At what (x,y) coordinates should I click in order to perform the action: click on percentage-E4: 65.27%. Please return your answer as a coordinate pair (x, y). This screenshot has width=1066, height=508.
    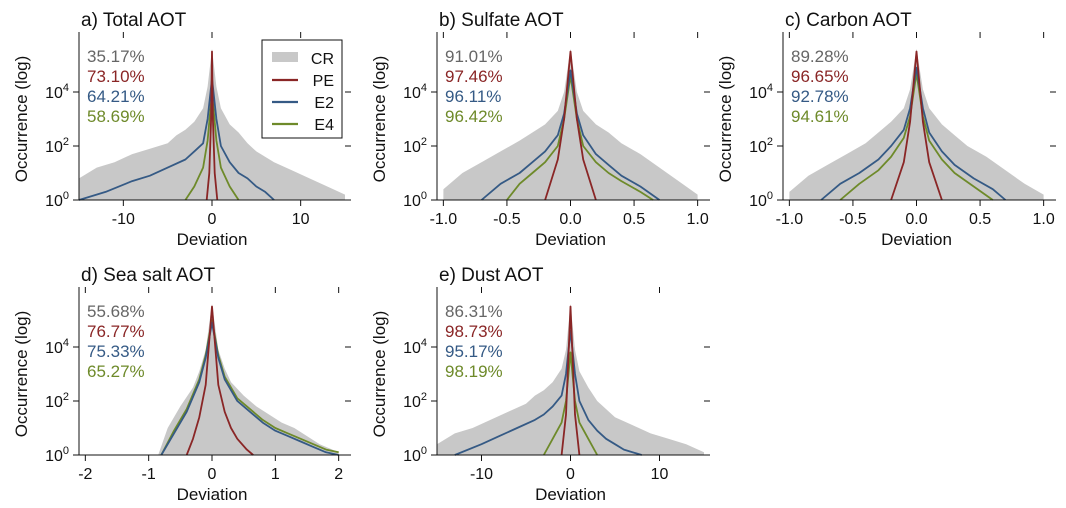
    Looking at the image, I should click on (116, 371).